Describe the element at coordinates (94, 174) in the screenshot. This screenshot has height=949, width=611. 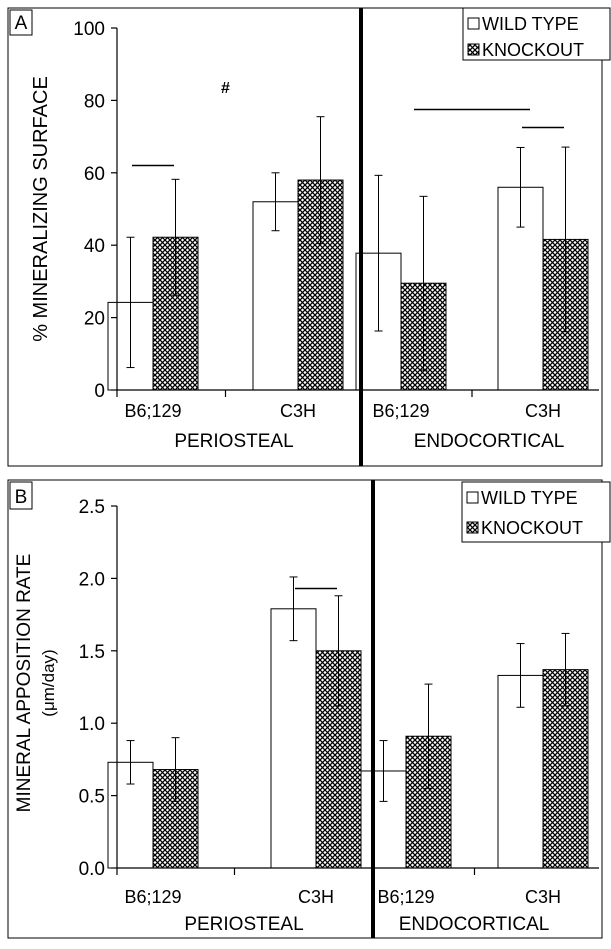
I see `y-tick-label: 60` at that location.